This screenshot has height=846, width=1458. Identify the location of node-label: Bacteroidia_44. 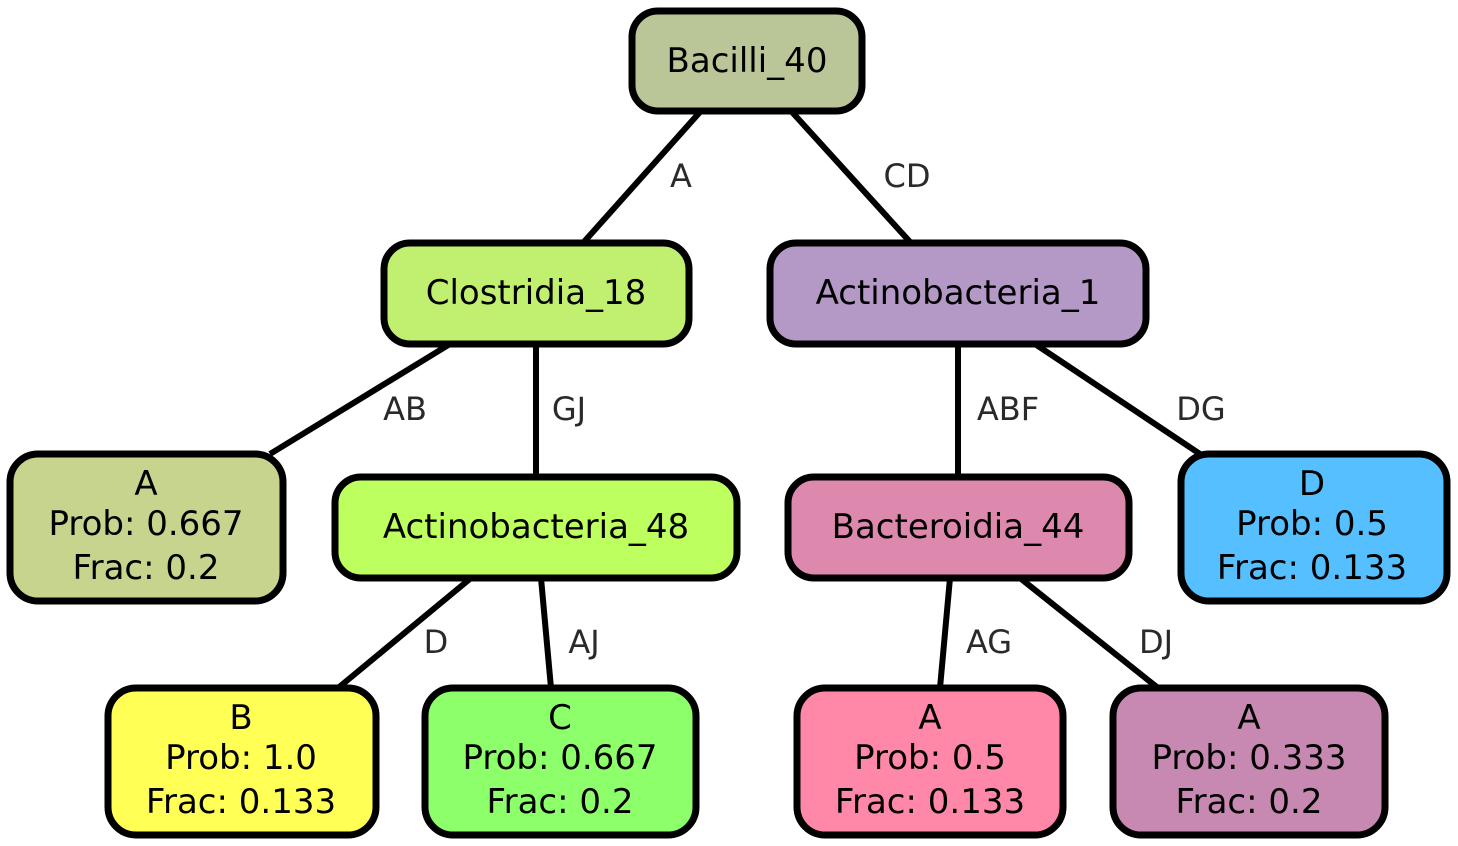
(958, 527).